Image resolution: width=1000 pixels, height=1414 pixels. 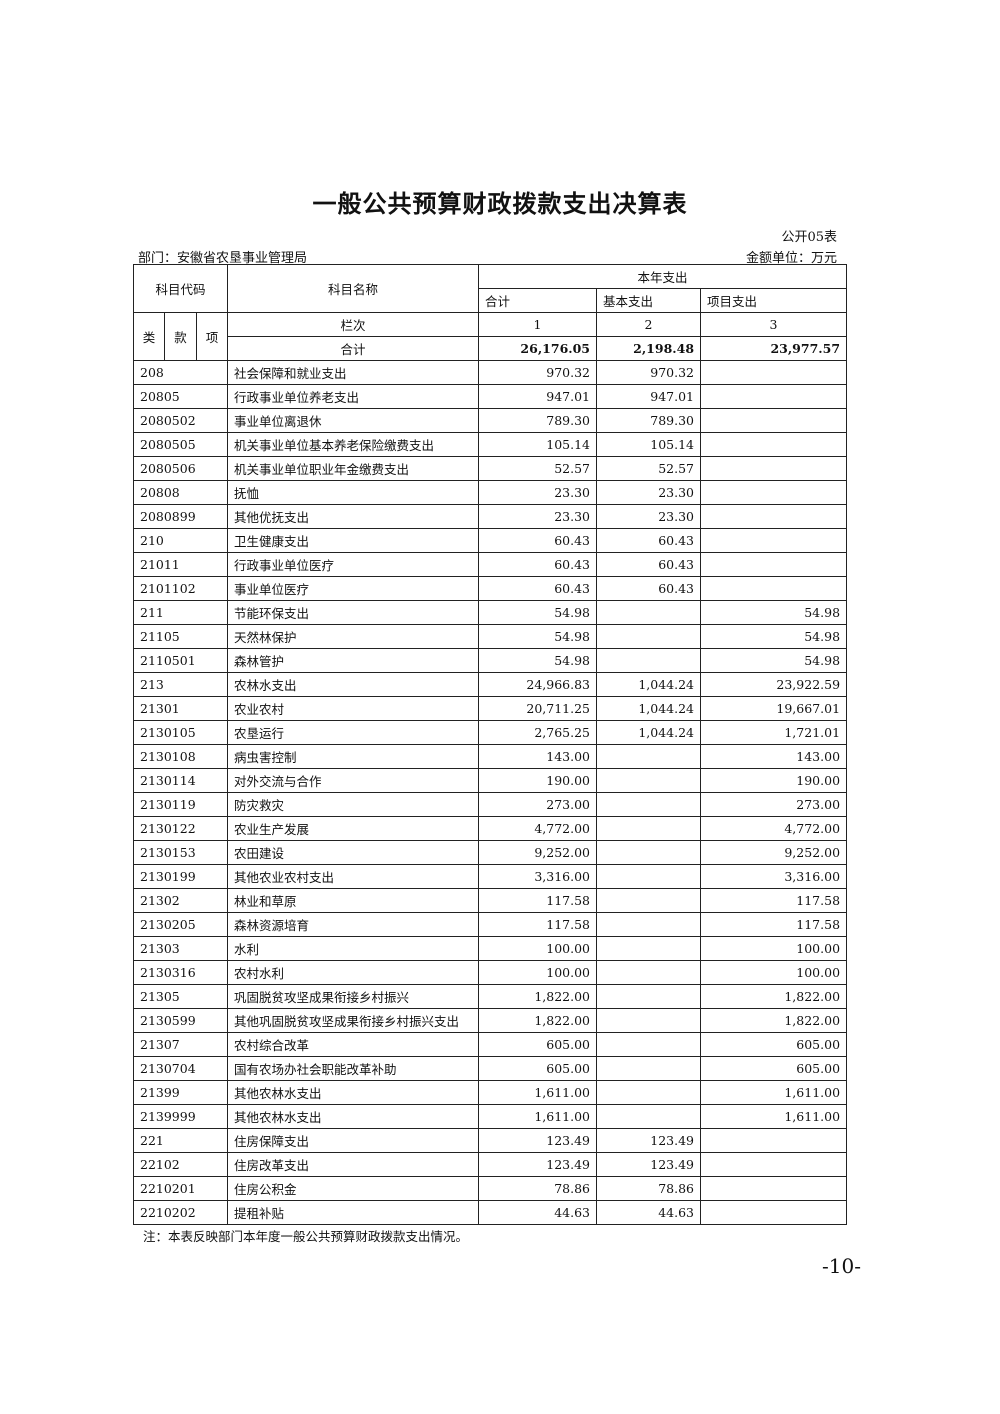 I want to click on row-name: 森林资源培育, so click(x=353, y=924).